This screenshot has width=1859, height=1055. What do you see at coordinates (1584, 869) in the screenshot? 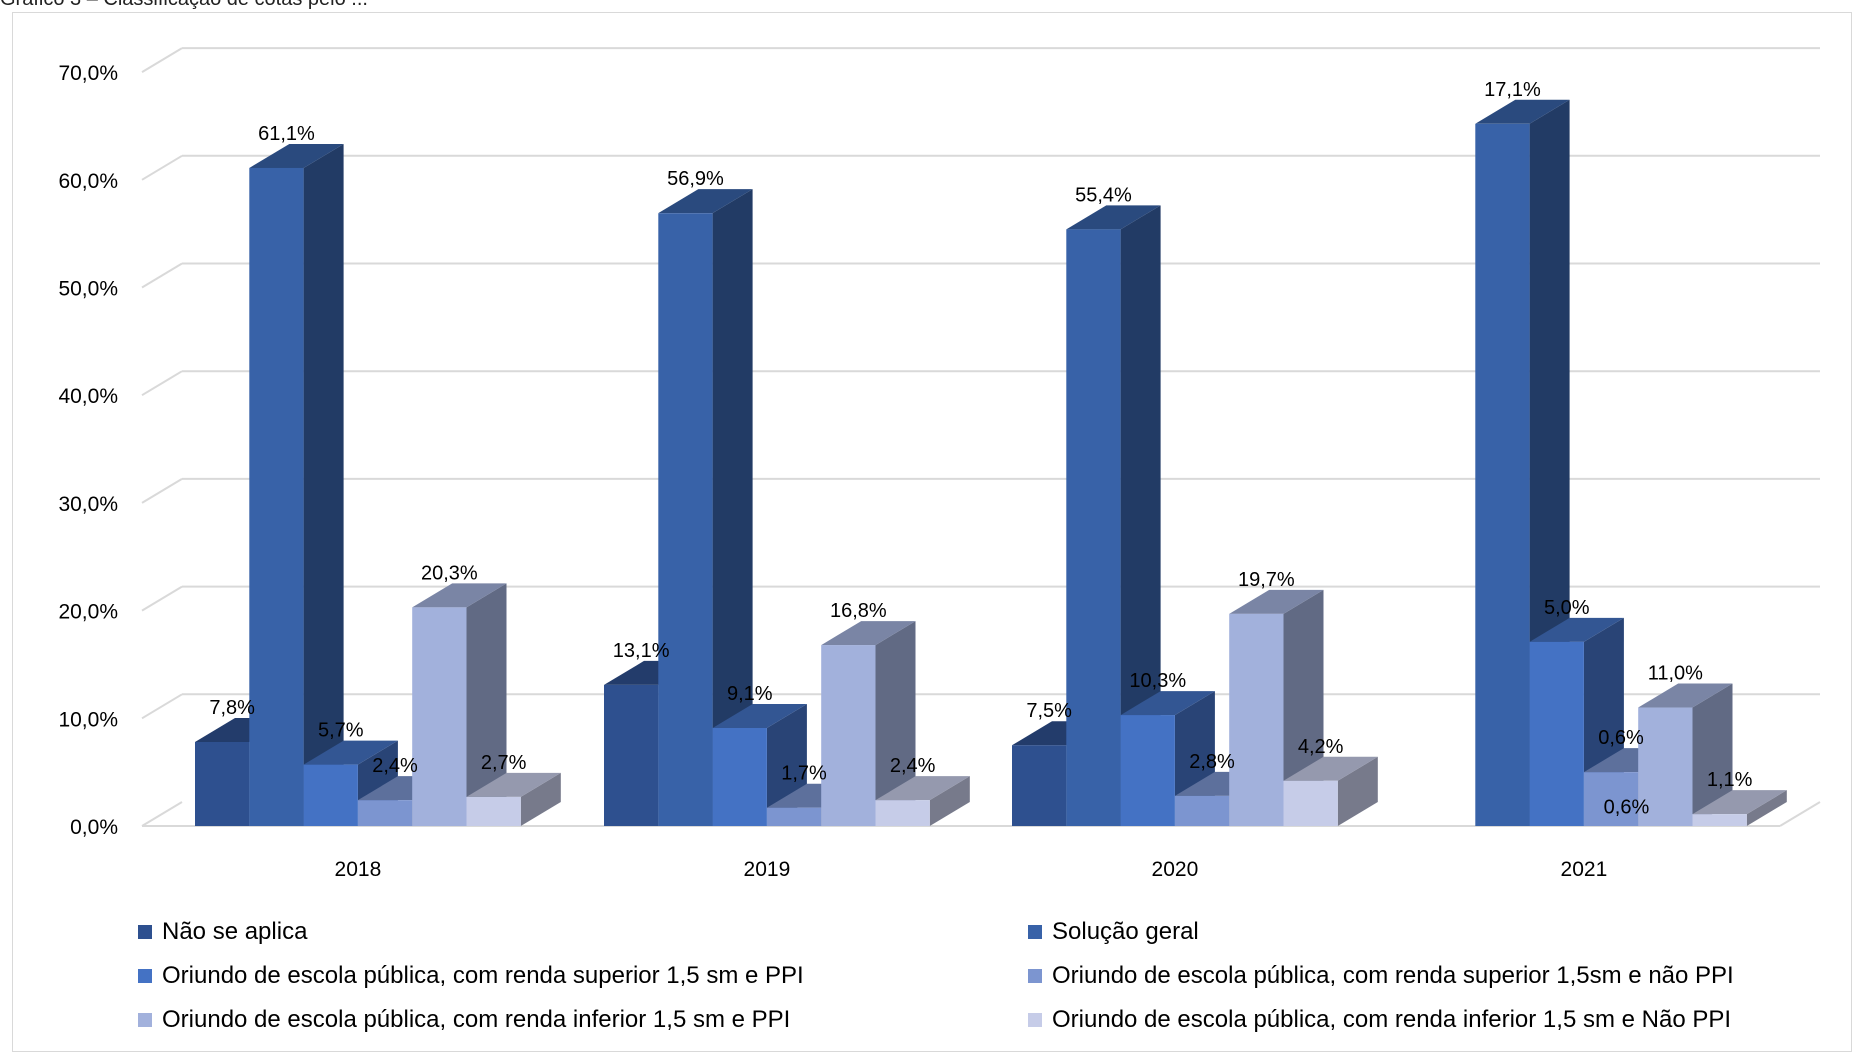
I see `x-tick-label: 2021` at bounding box center [1584, 869].